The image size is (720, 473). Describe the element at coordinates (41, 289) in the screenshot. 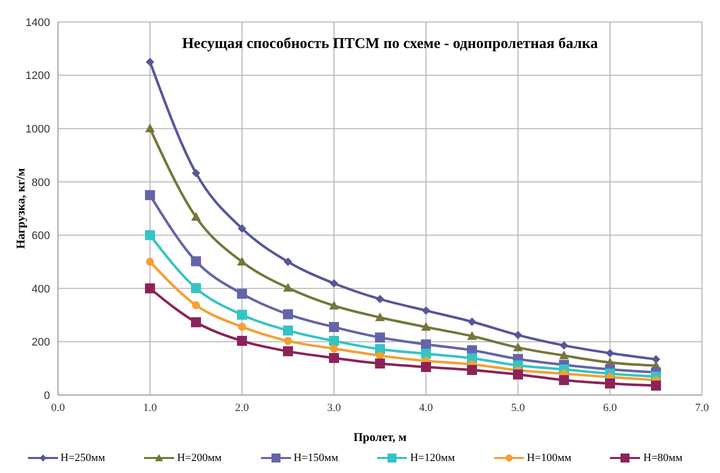

I see `y-tick-label: 400` at that location.